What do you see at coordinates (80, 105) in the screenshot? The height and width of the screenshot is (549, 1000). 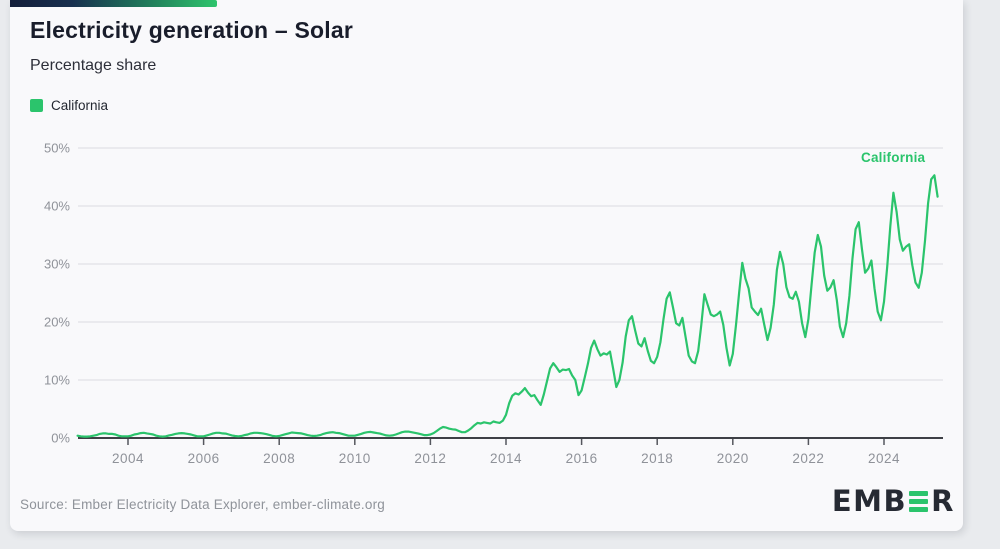 I see `legend-label-california: California` at bounding box center [80, 105].